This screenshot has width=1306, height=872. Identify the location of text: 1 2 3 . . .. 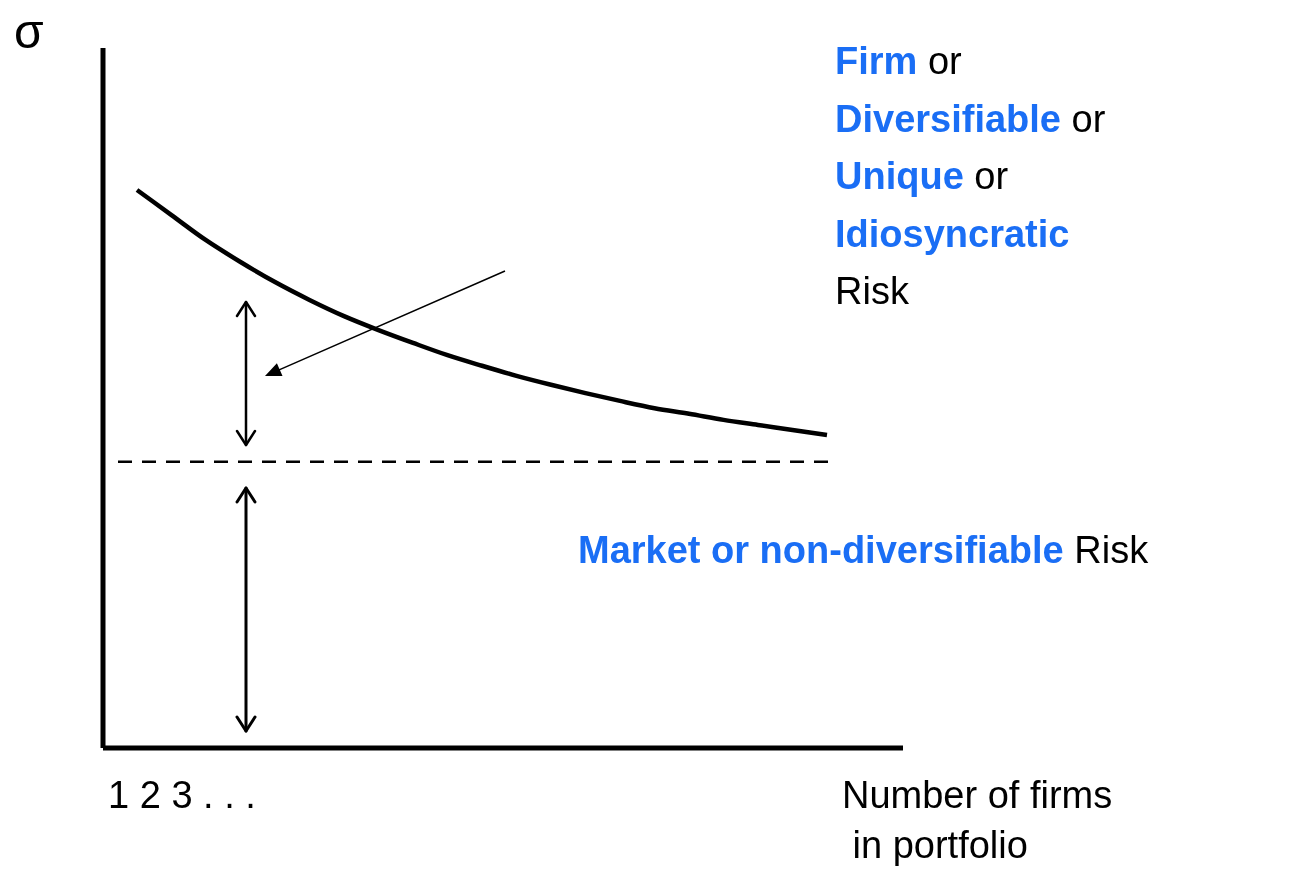
(182, 795).